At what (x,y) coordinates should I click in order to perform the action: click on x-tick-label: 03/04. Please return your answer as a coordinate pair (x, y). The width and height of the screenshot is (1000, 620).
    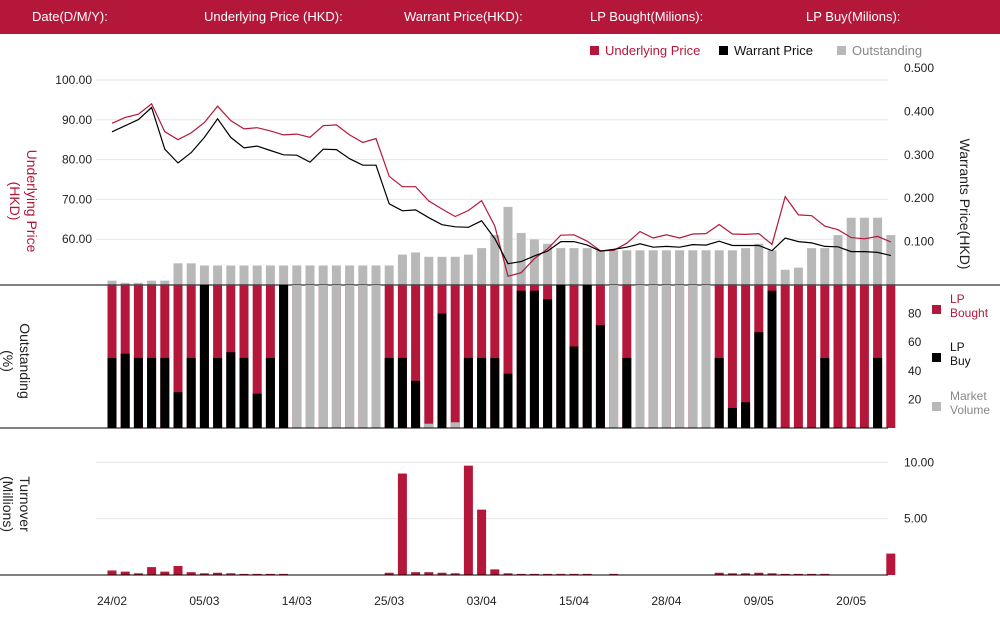
    Looking at the image, I should click on (482, 601).